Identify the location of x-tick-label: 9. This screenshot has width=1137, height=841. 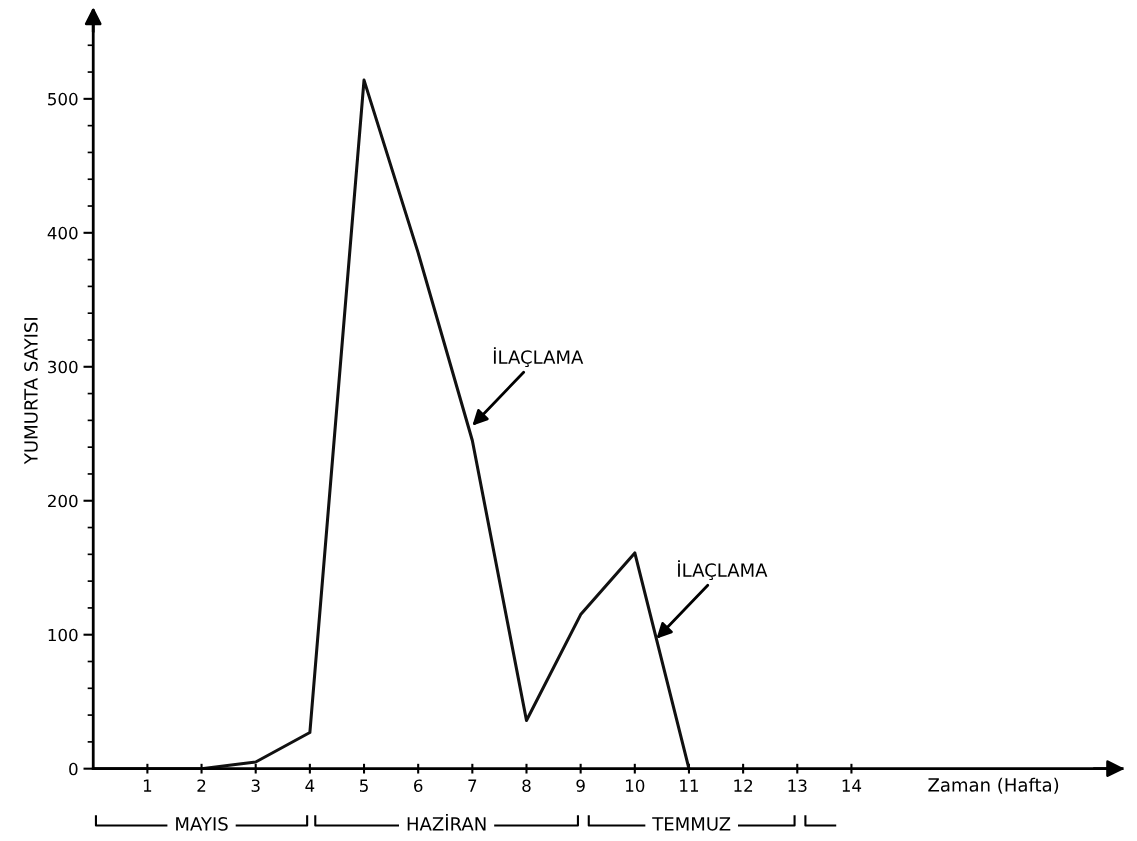
(580, 785).